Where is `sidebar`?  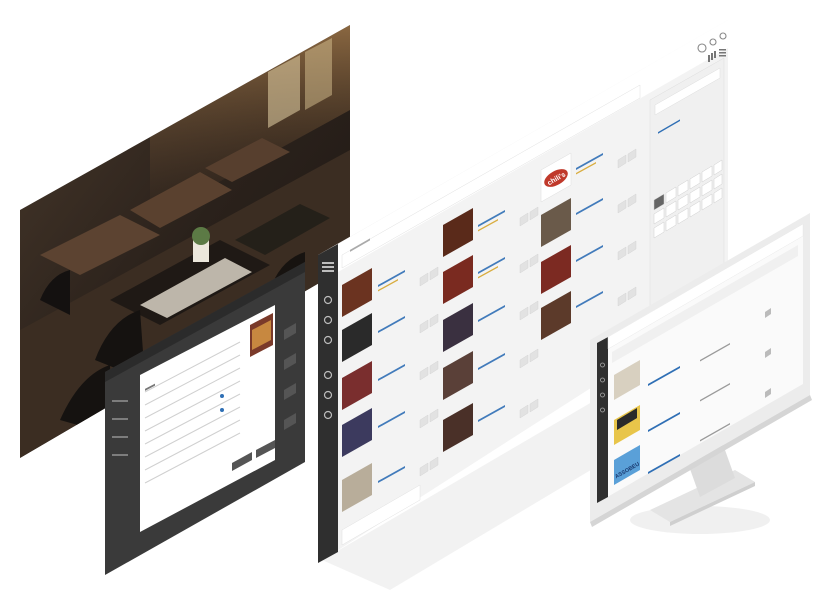 sidebar is located at coordinates (328, 403).